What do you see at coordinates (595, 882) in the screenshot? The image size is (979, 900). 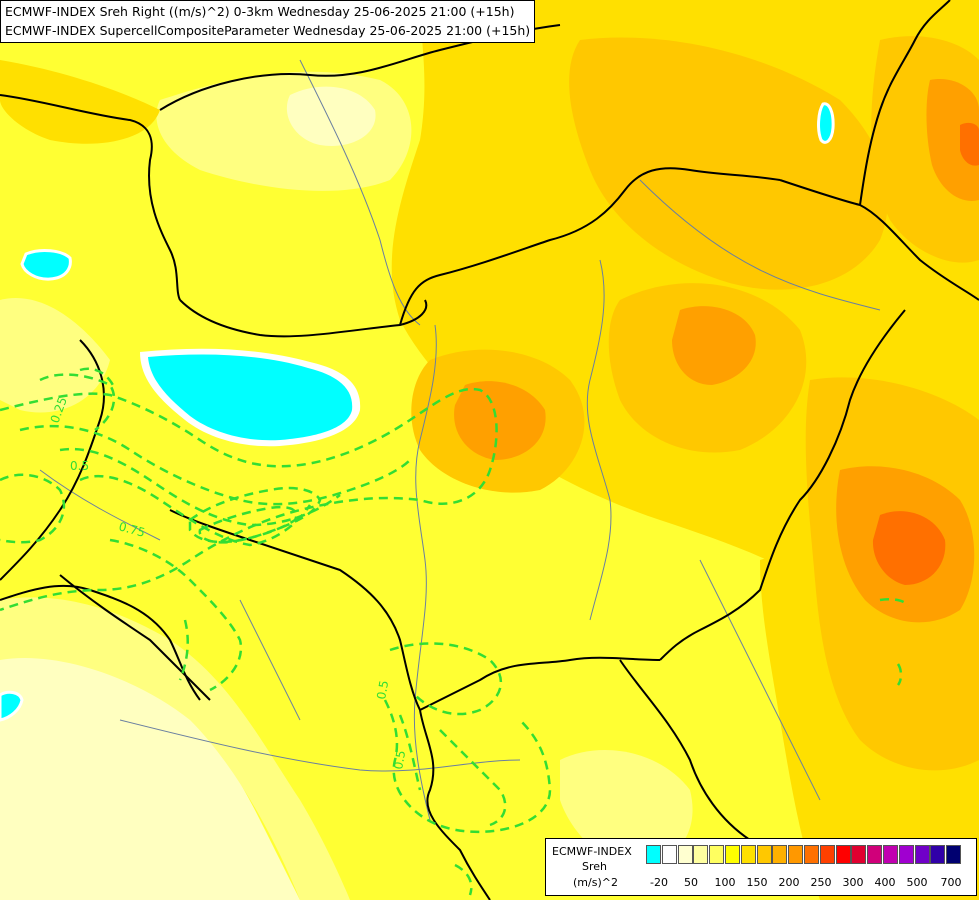 I see `legend-unit-label: (m/s)^2` at bounding box center [595, 882].